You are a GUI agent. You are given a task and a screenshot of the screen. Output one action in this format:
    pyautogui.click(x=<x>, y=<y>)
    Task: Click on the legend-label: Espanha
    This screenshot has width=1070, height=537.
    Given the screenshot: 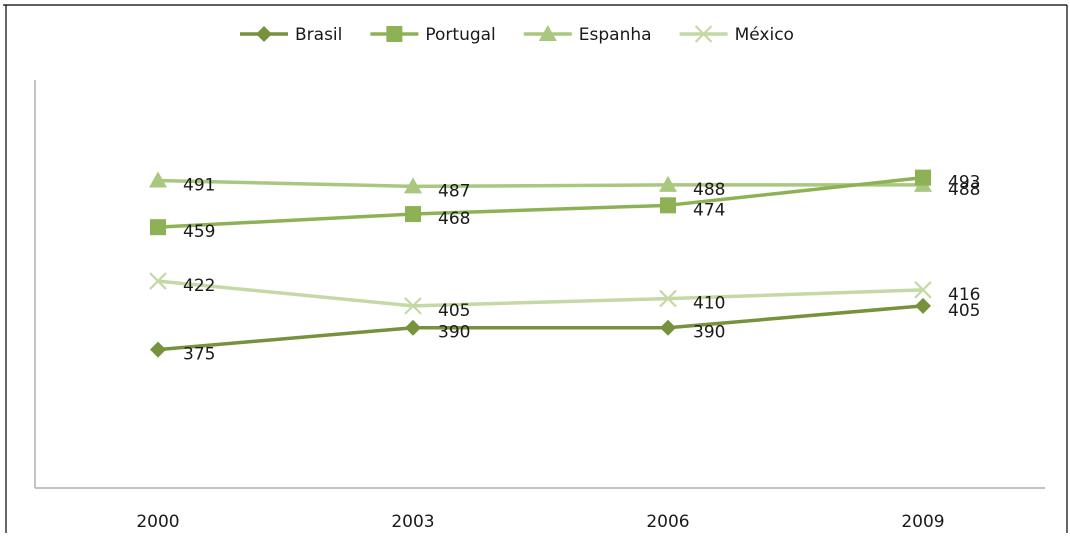 What is the action you would take?
    pyautogui.click(x=615, y=35)
    